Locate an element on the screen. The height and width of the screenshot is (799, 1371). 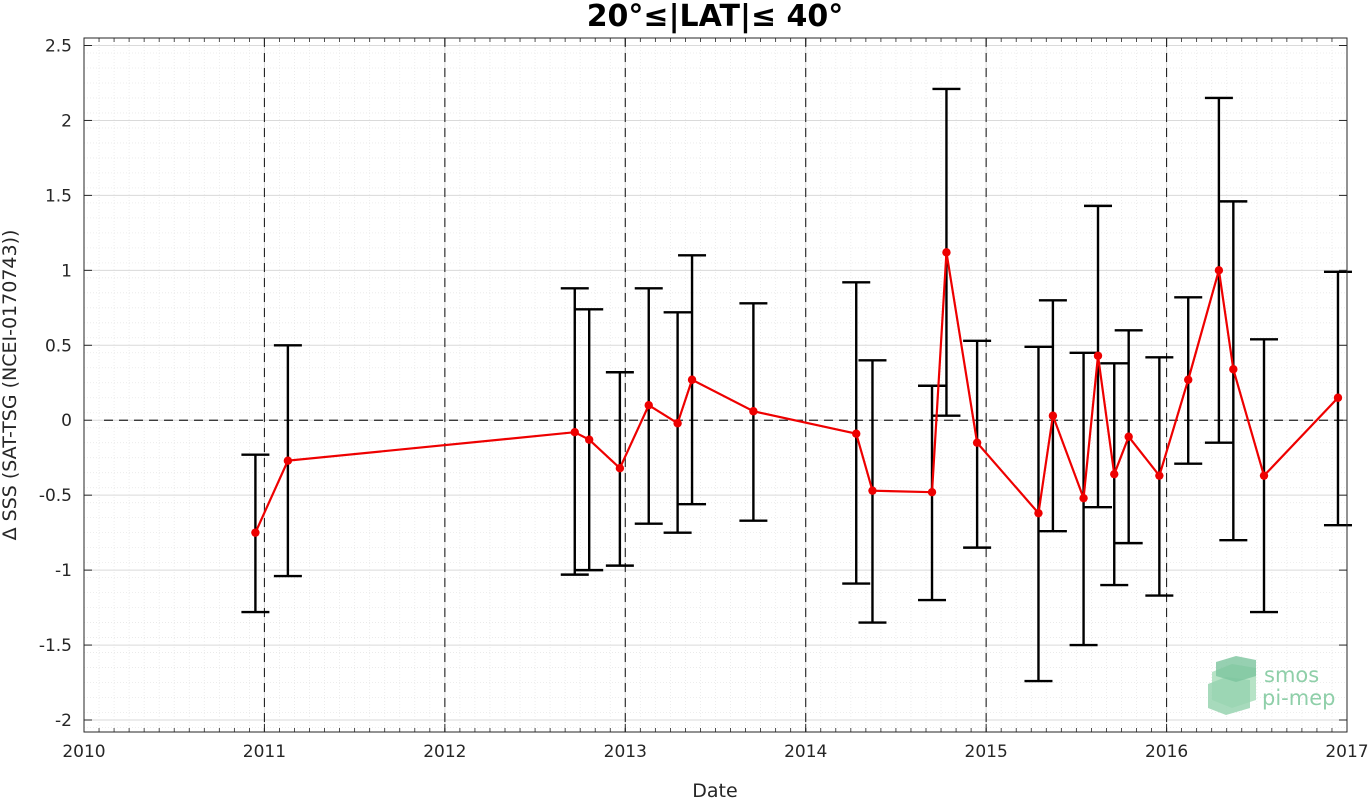
y-tick-label: 0 is located at coordinates (66, 421).